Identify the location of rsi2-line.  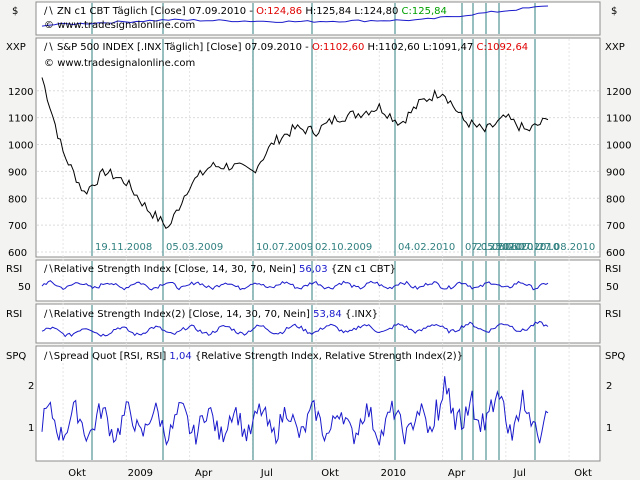
(295, 329).